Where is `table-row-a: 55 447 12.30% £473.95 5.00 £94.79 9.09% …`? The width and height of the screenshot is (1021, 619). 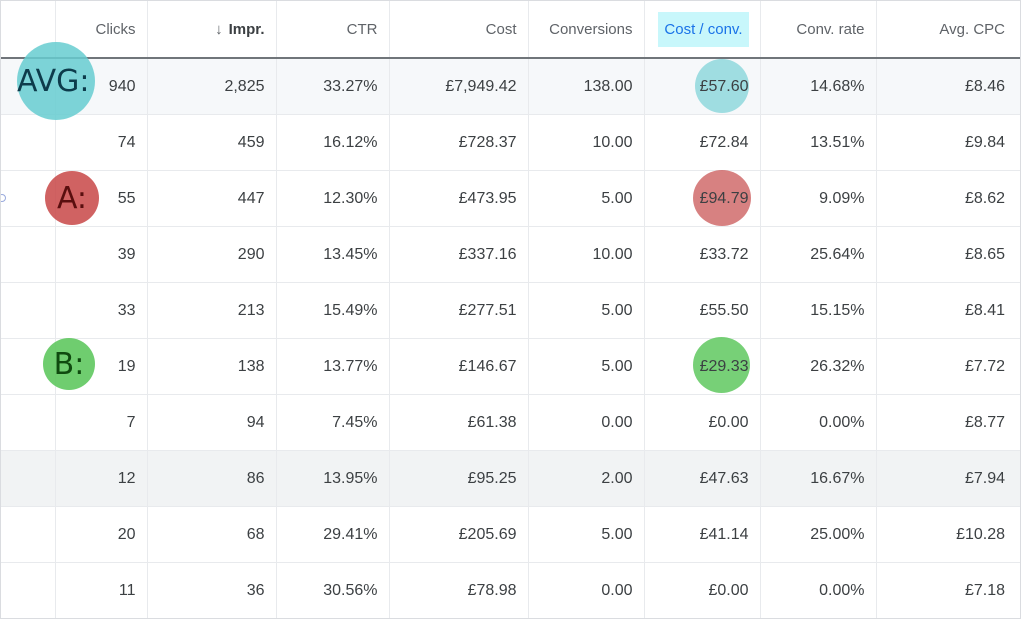
table-row-a: 55 447 12.30% £473.95 5.00 £94.79 9.09% … is located at coordinates (510, 198).